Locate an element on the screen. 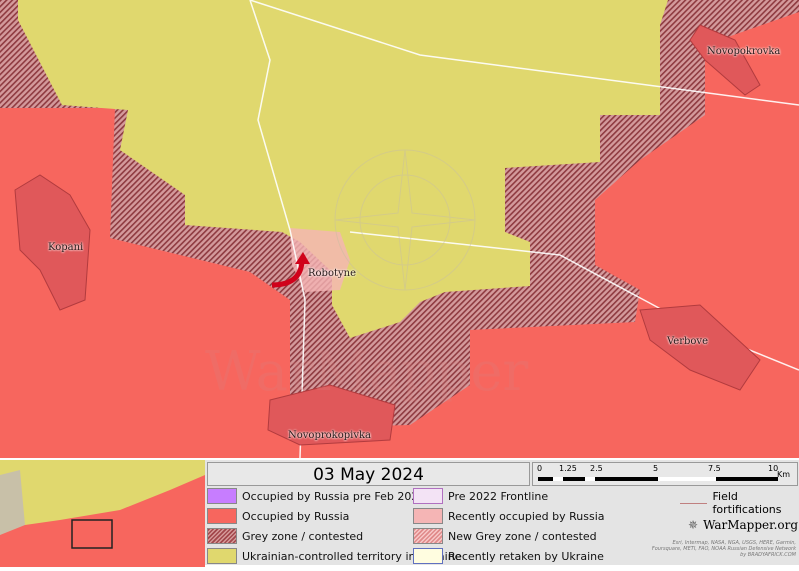 Image resolution: width=799 pixels, height=571 pixels. legend-item-field-fortifications: Field fortifications is located at coordinates (739, 503).